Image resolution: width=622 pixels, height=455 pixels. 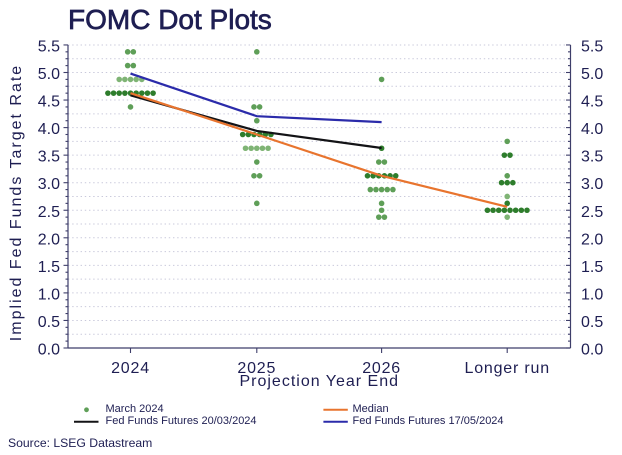 I want to click on svg-text: Median, so click(x=371, y=409).